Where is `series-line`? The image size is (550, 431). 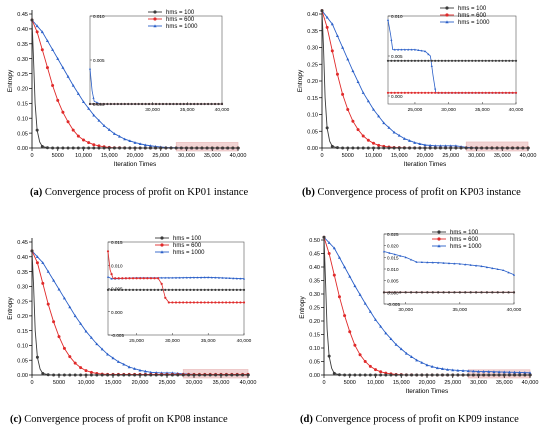 series-line is located at coordinates (134, 84).